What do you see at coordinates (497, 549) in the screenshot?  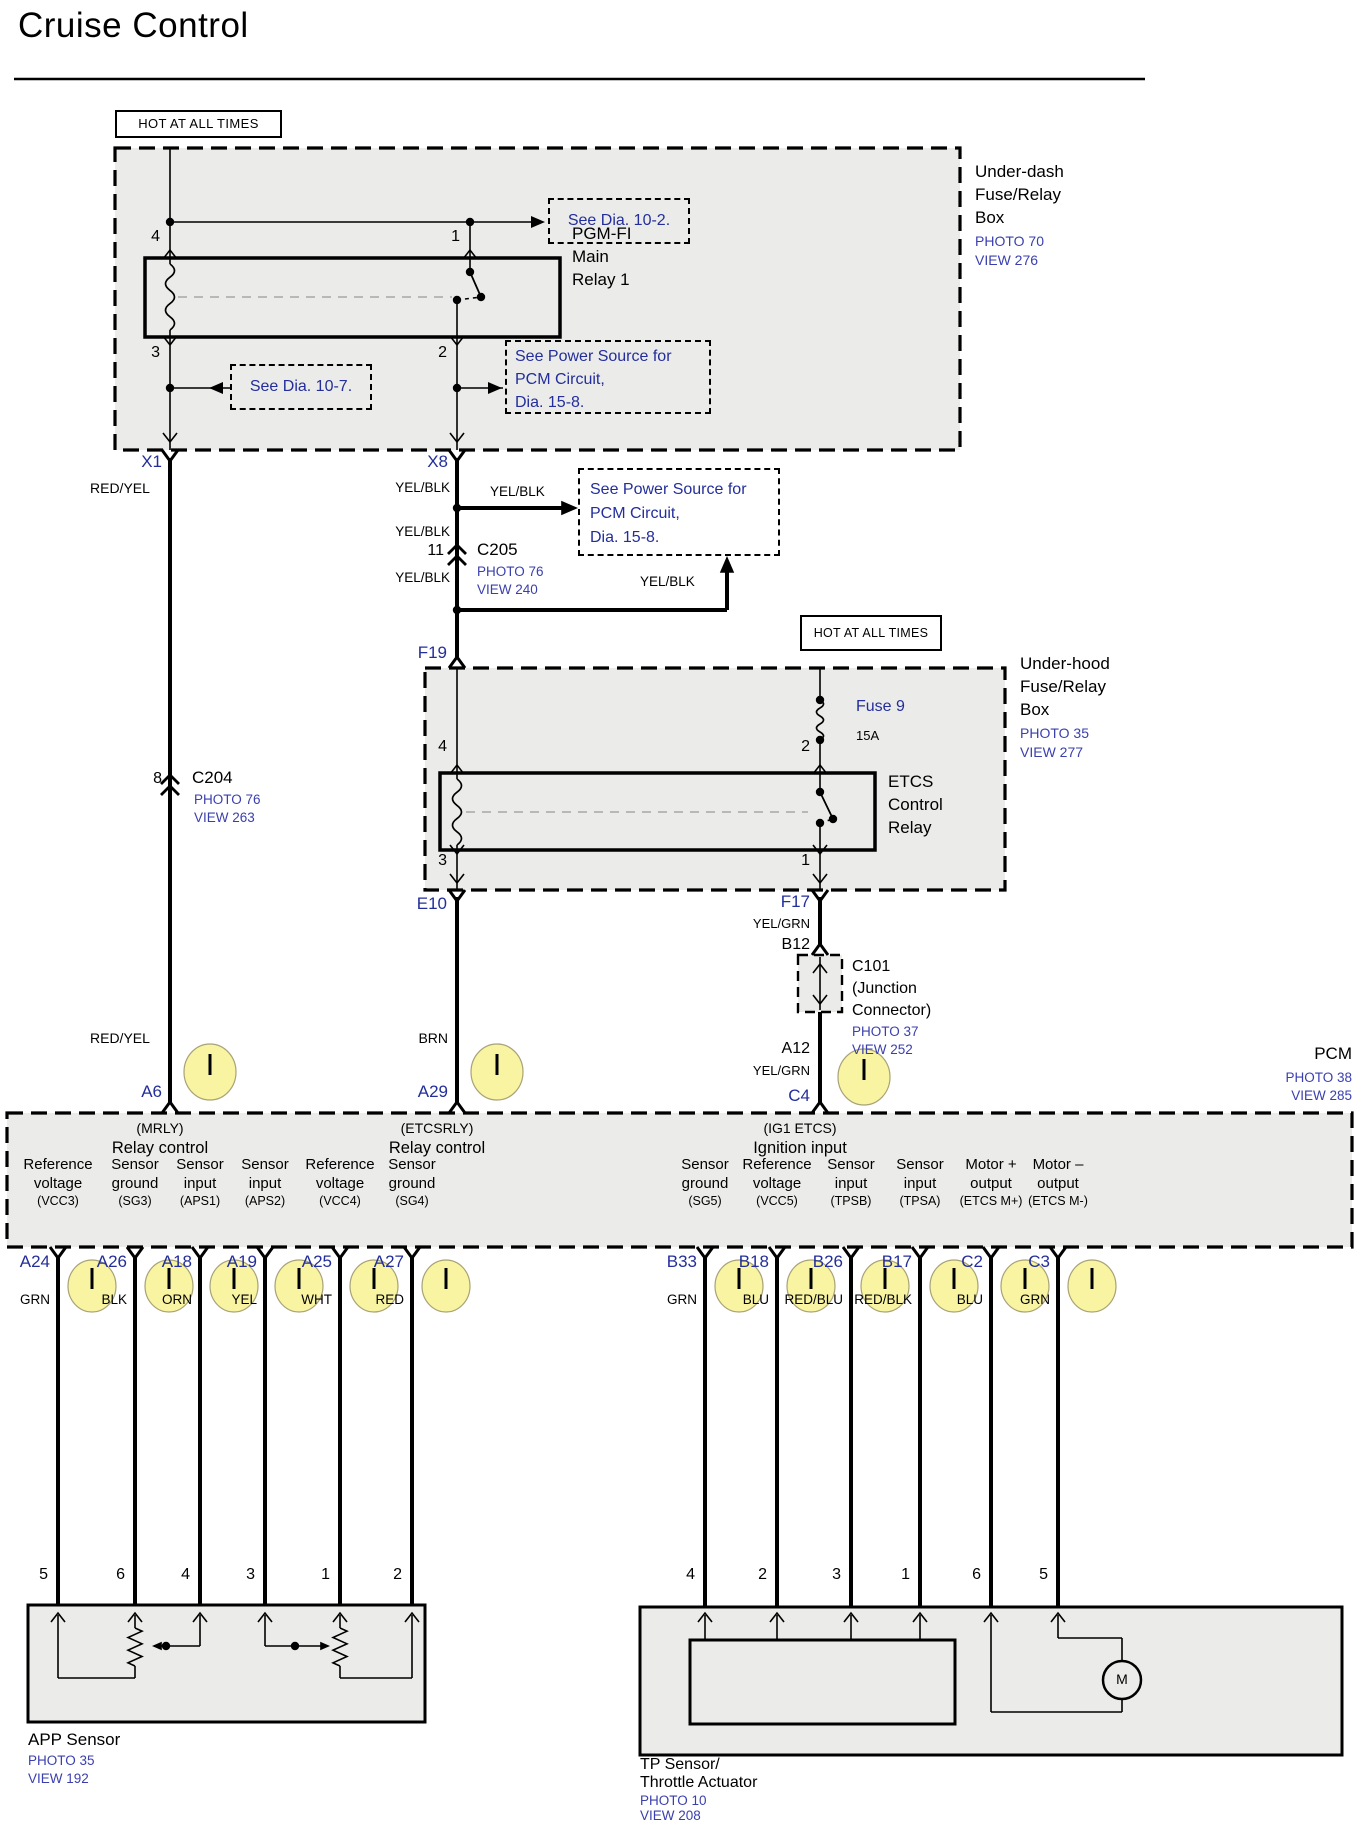 I see `connector-c205-label: C205` at bounding box center [497, 549].